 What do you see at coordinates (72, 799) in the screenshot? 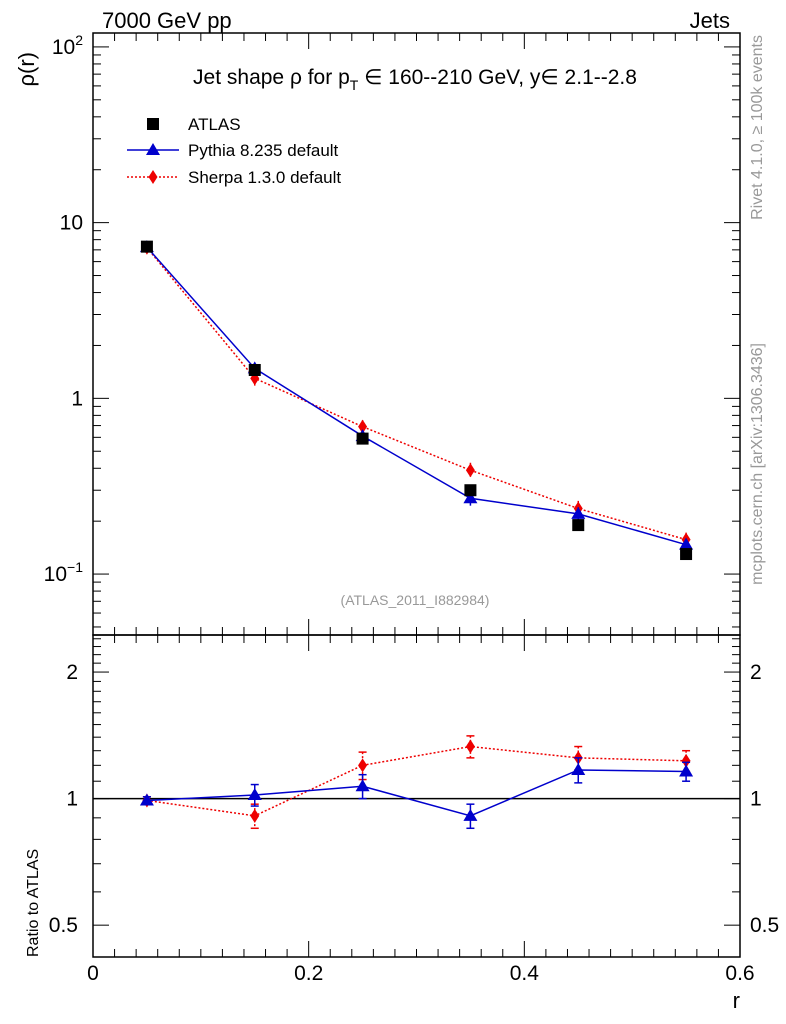
I see `ratio-y-tick-label: 1` at bounding box center [72, 799].